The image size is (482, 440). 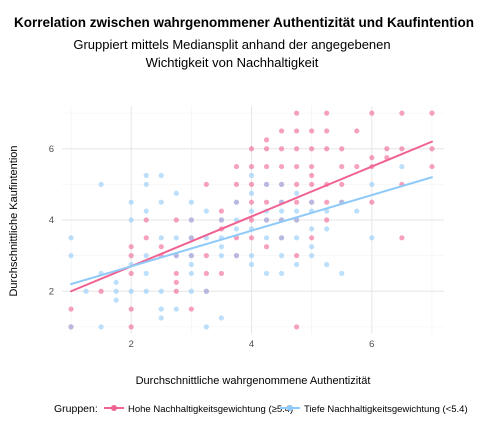 I want to click on chart-subtitle-line-2: Wichtigkeit von Nachhaltigkeit, so click(x=232, y=62).